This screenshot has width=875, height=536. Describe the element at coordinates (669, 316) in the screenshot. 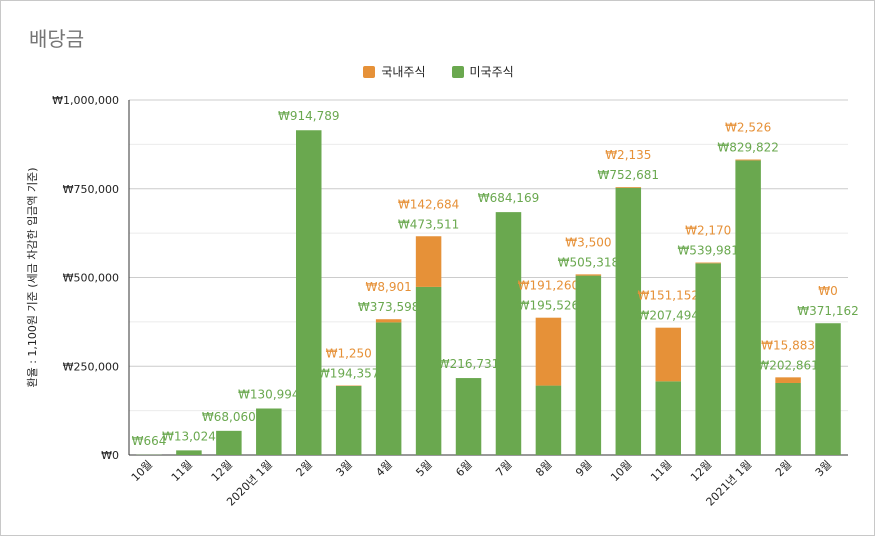

I see `data-label-us: ₩207,494` at that location.